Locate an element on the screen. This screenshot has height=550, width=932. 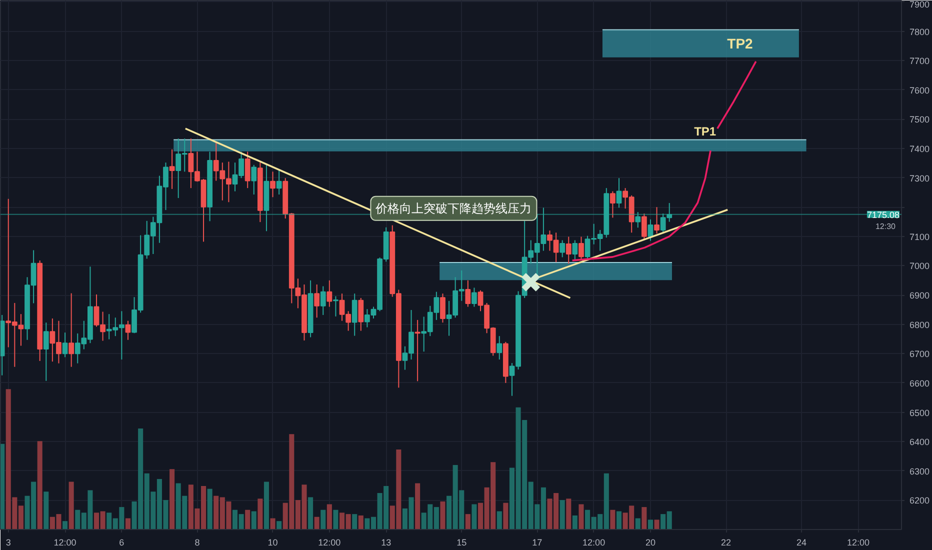
x-tick-label: 24 is located at coordinates (801, 543).